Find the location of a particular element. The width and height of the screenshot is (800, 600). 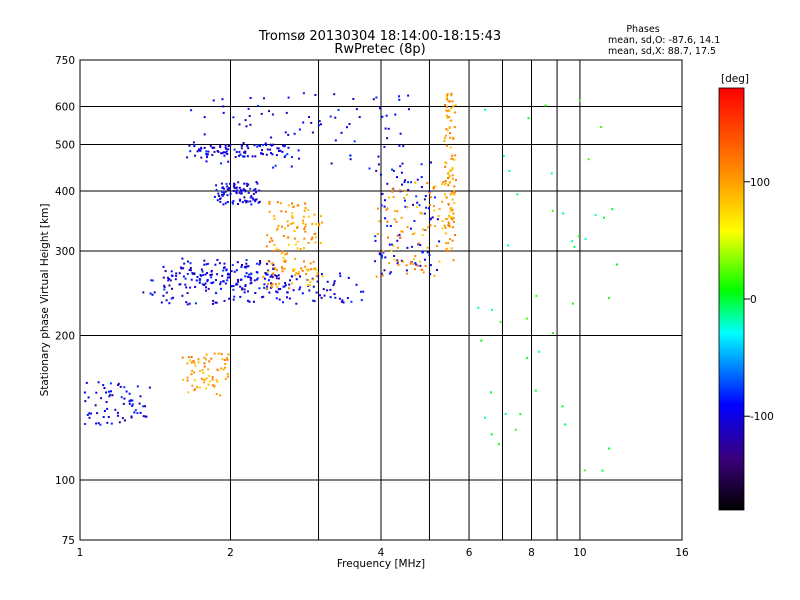

stats-line-x: mean, sd,X: 88.7, 17.5 is located at coordinates (662, 51).